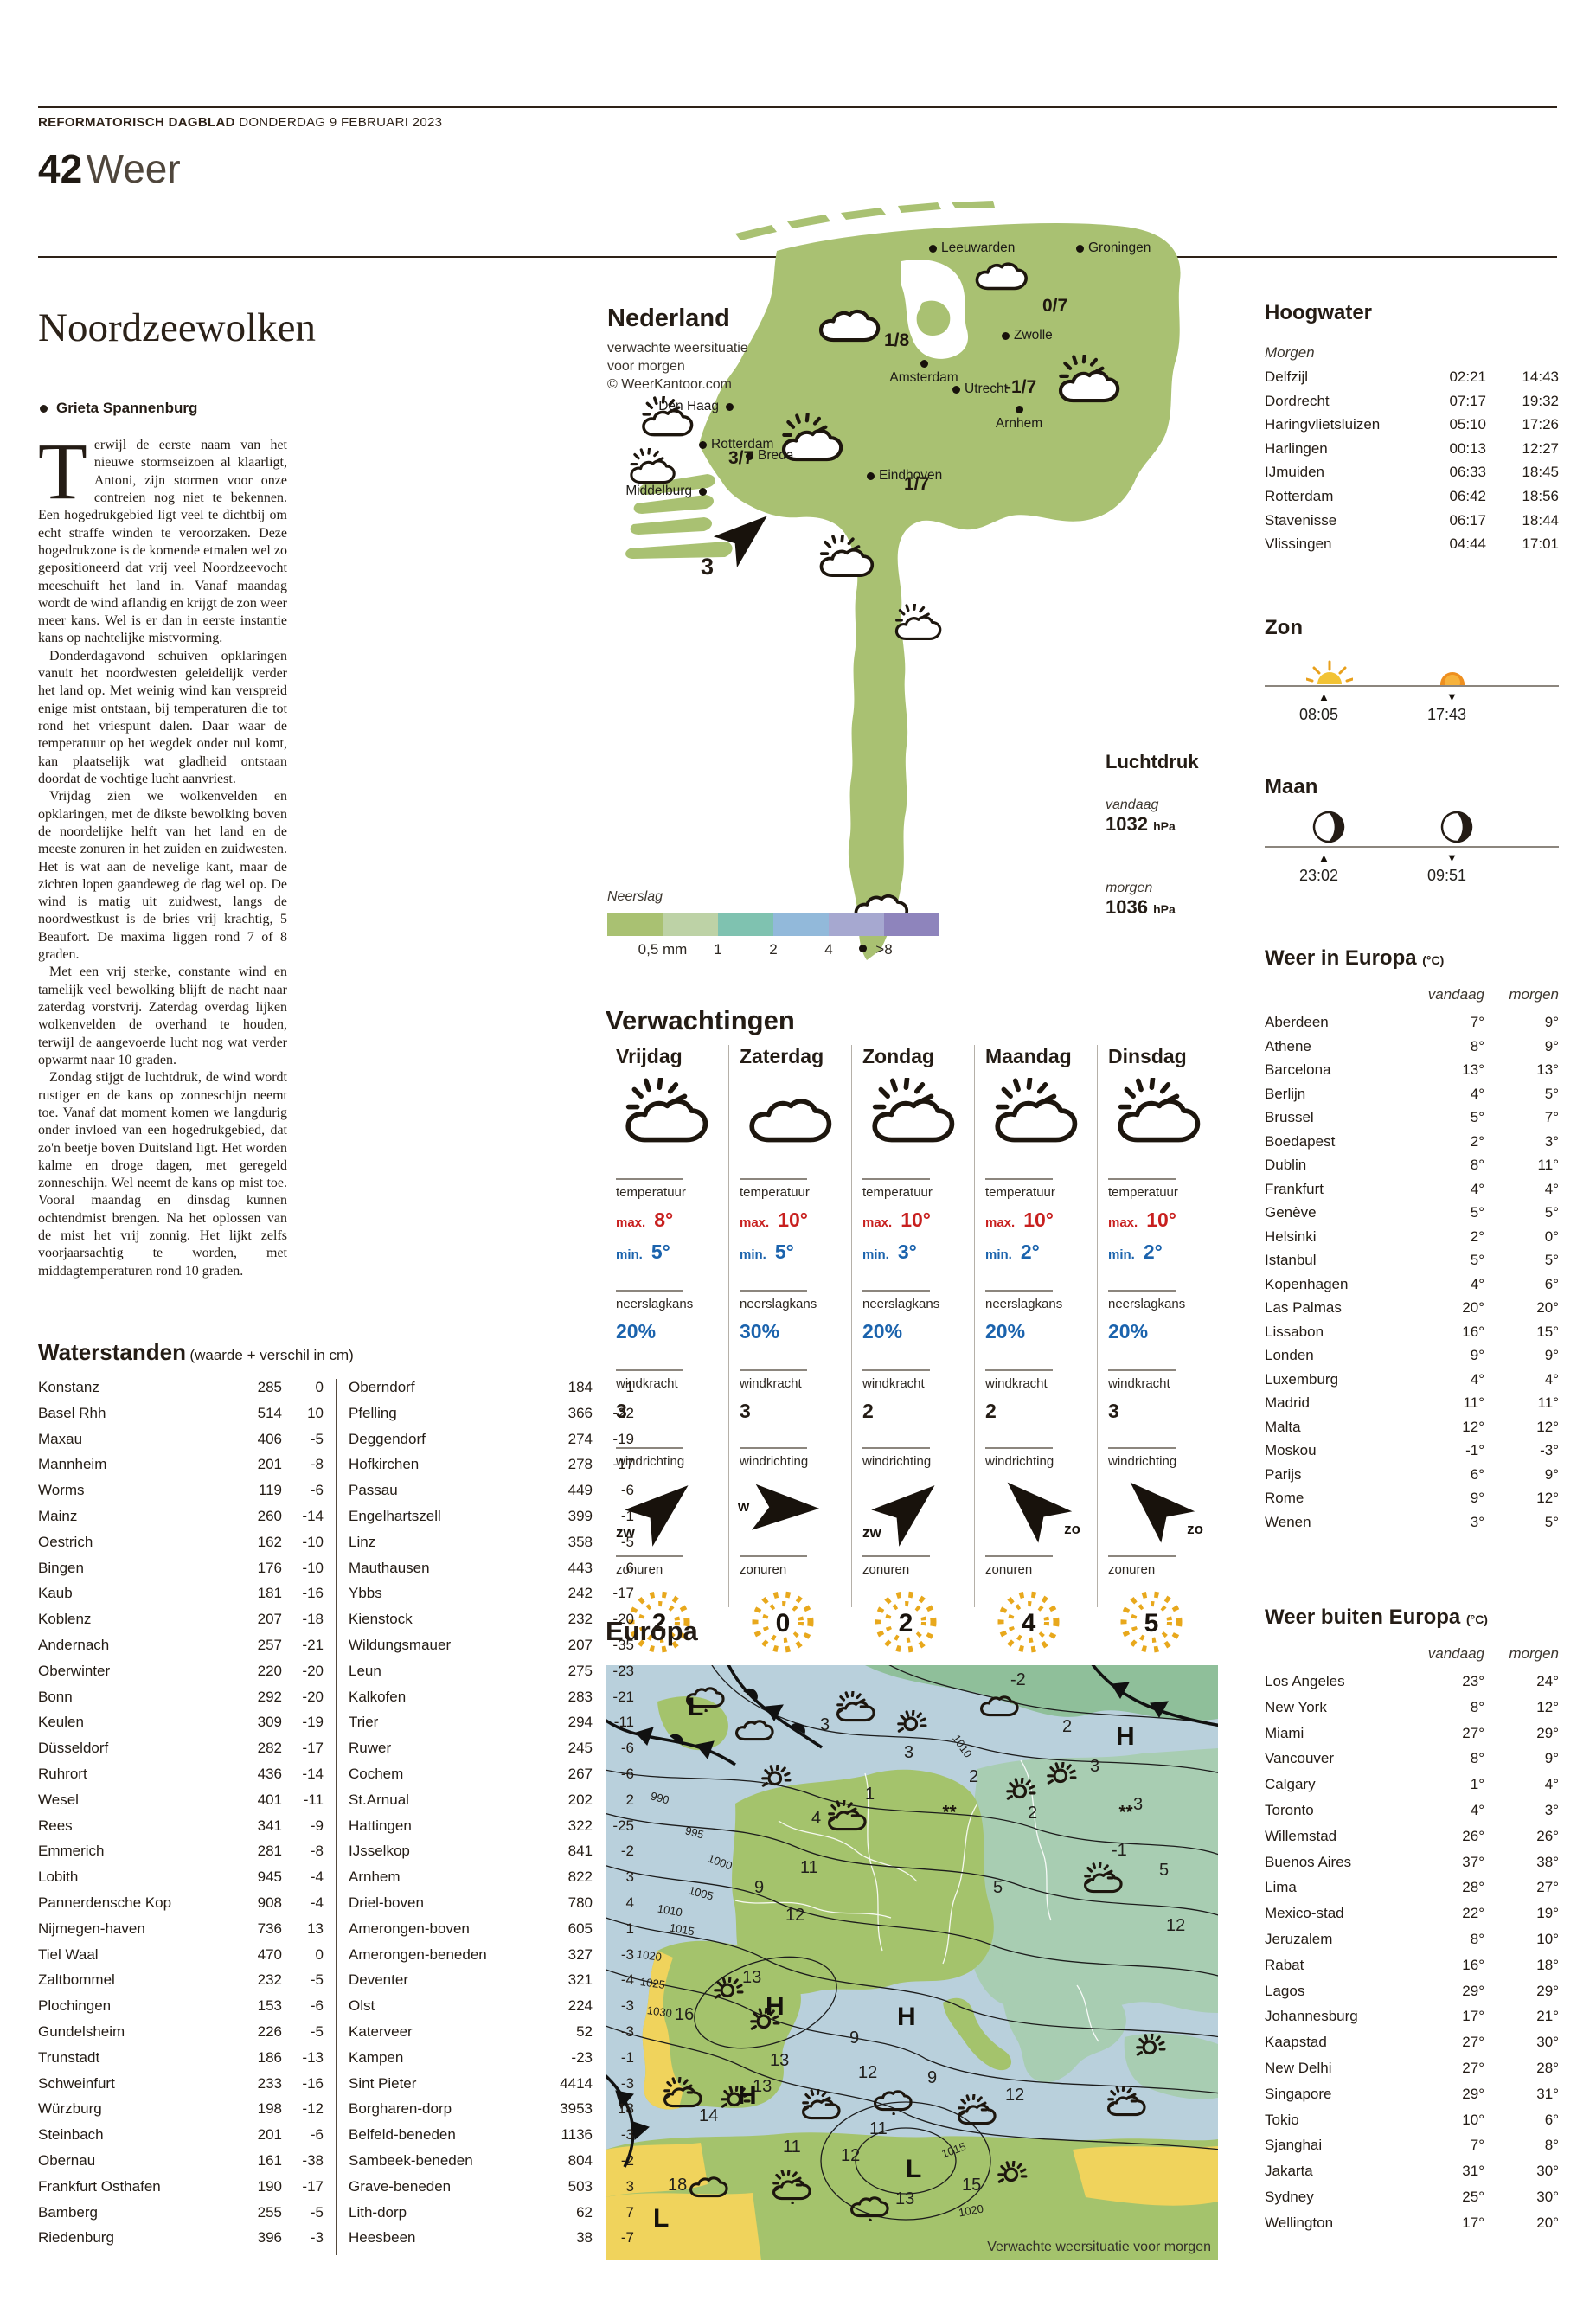  What do you see at coordinates (181, 2217) in the screenshot?
I see `waterstand-row: Bamberg 255 -5` at bounding box center [181, 2217].